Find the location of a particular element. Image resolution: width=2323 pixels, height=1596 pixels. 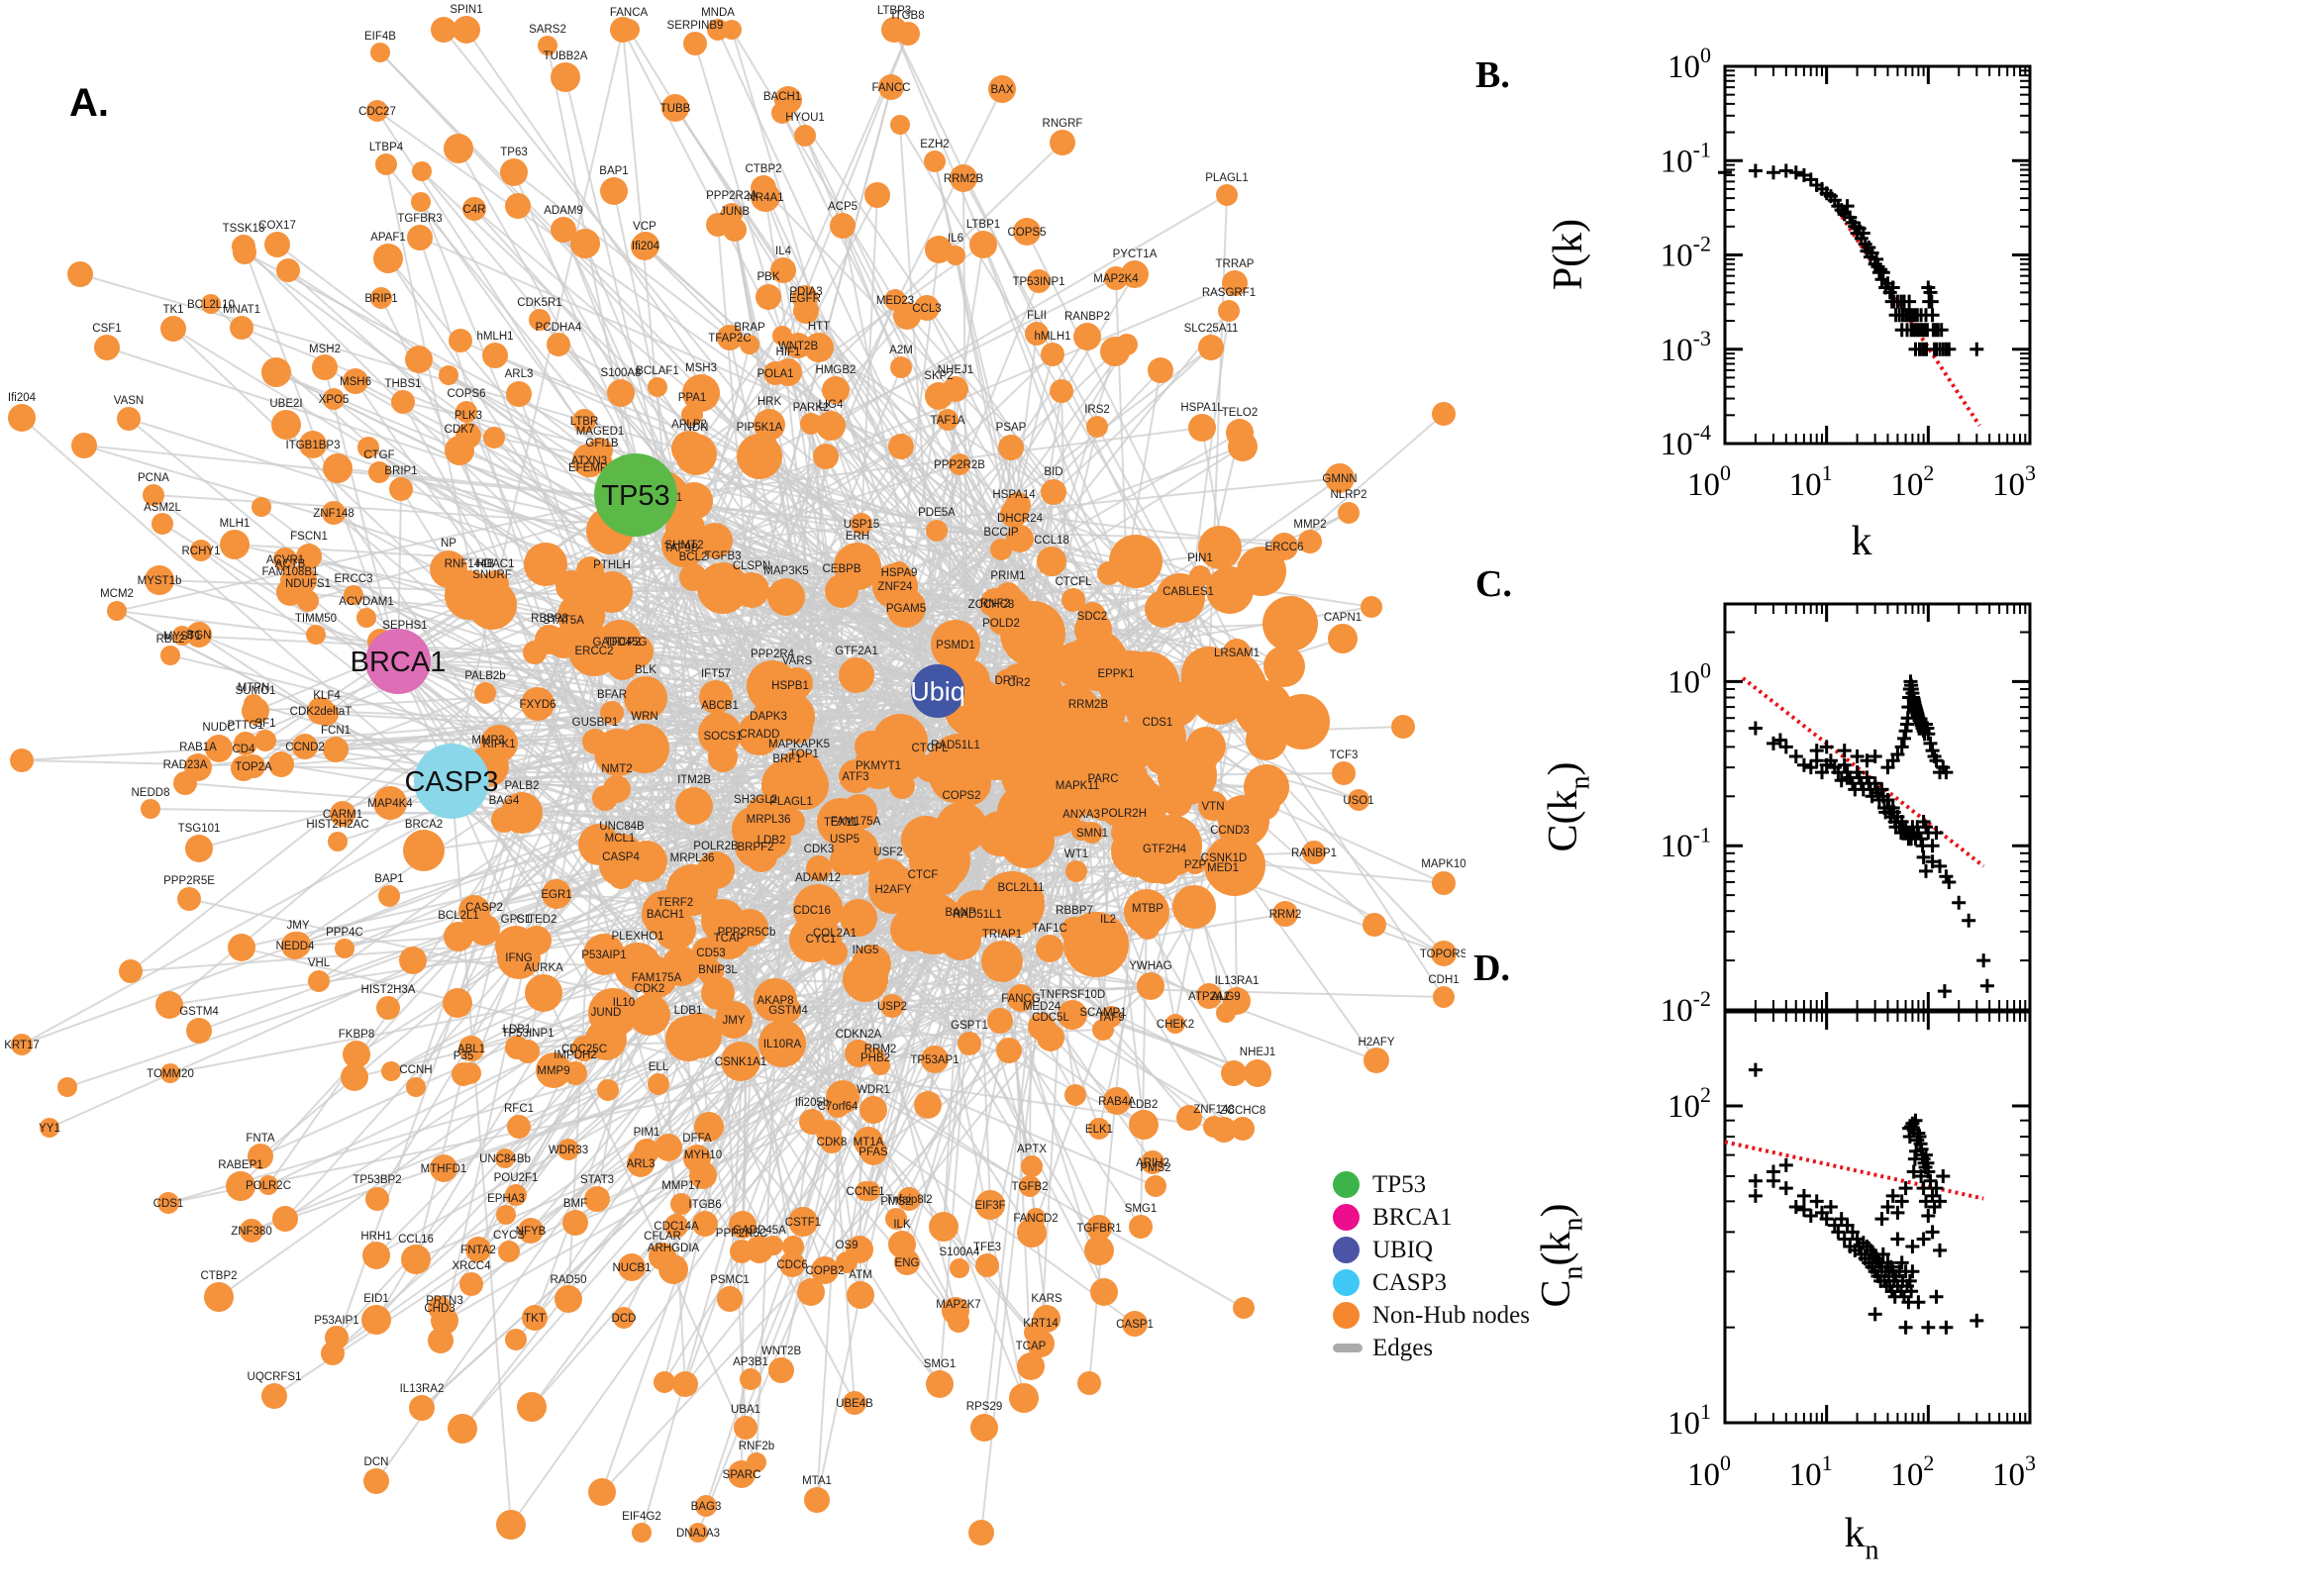

gene-label: STAT3 is located at coordinates (597, 1180).